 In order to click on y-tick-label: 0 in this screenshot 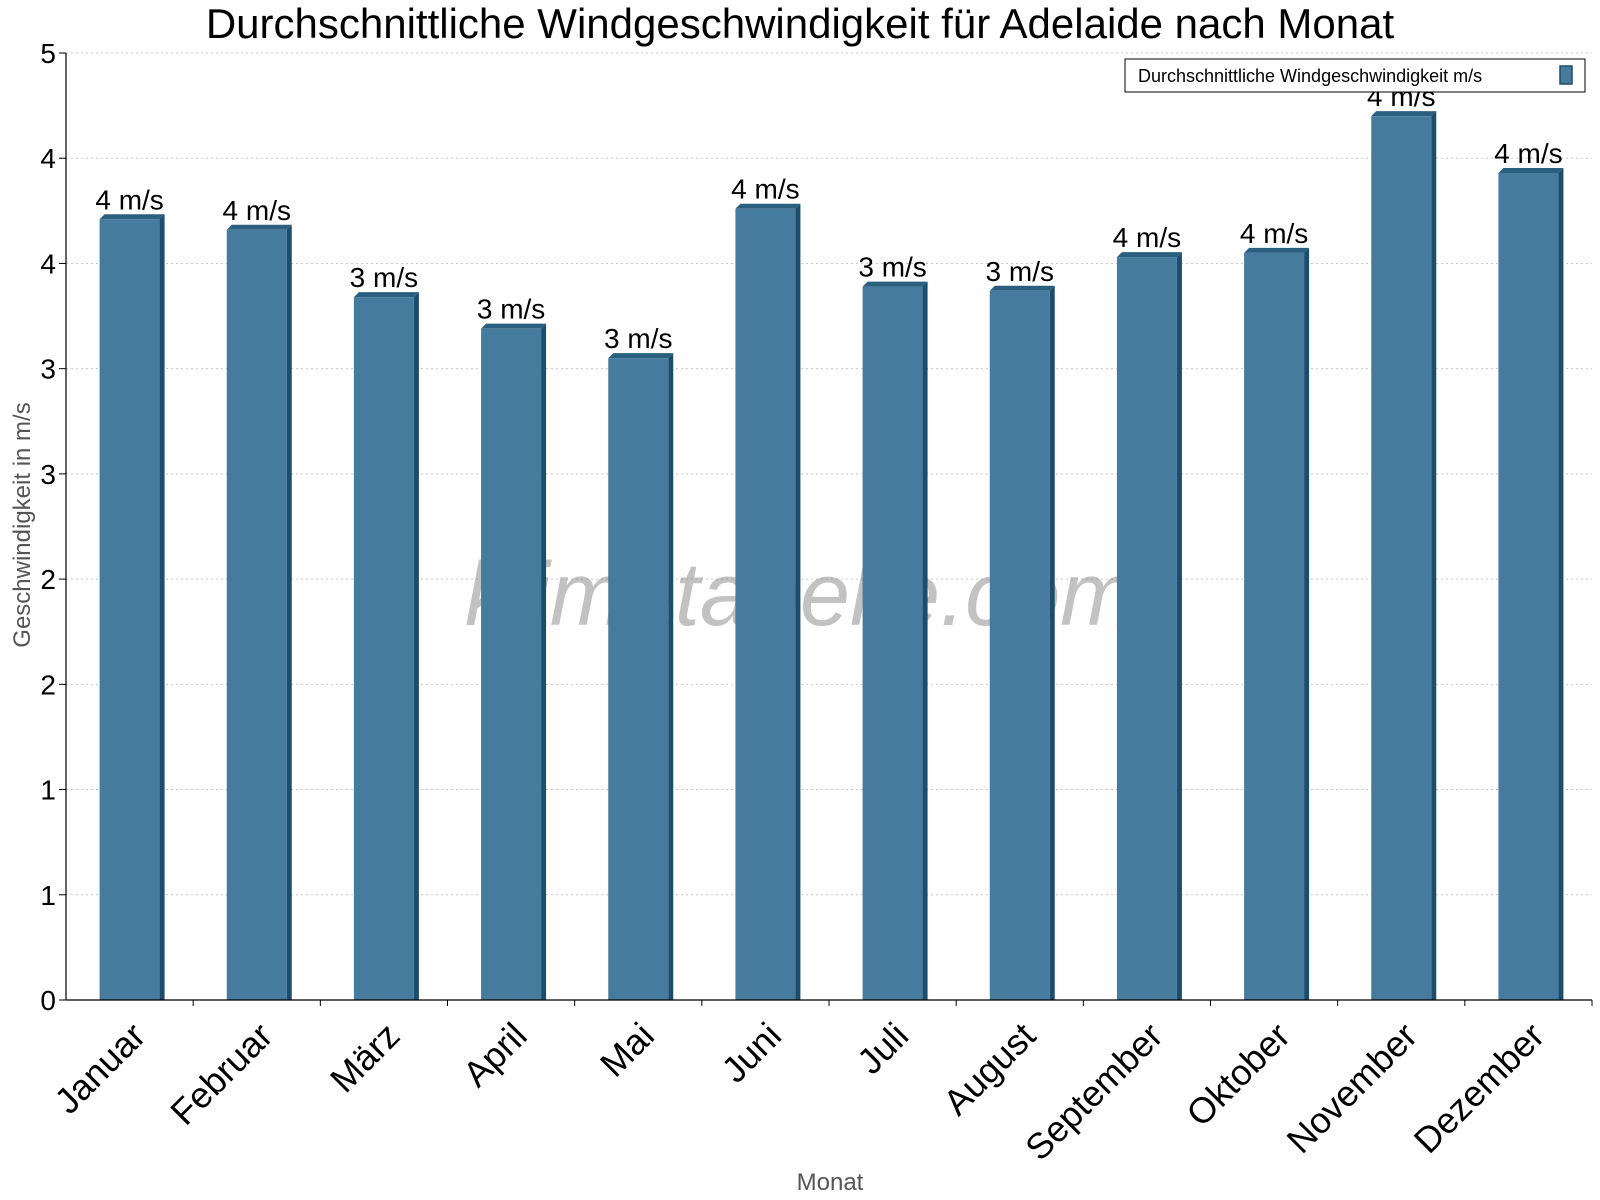, I will do `click(48, 1000)`.